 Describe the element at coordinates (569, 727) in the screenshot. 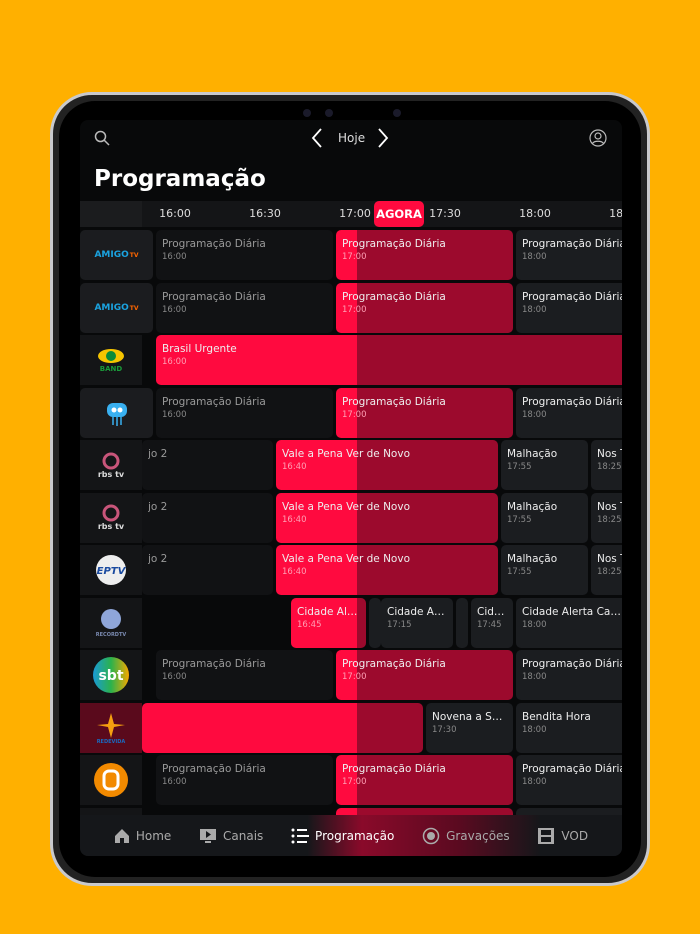

I see `program-block: Bendita Hora 18:00` at that location.